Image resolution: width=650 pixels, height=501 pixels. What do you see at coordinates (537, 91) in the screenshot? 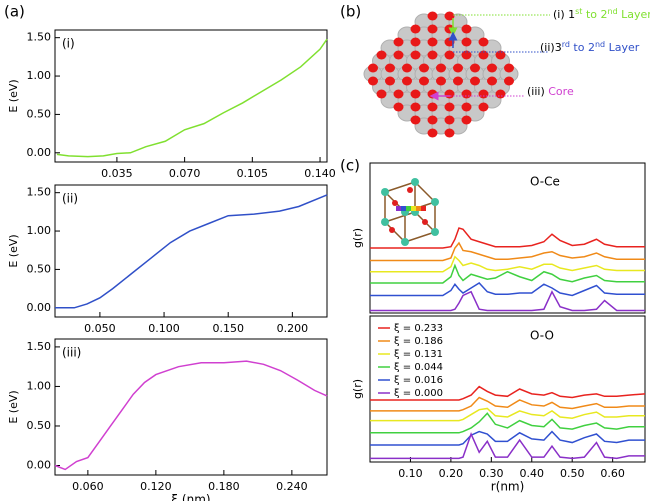
I see `label-part: (iii)` at bounding box center [537, 91].